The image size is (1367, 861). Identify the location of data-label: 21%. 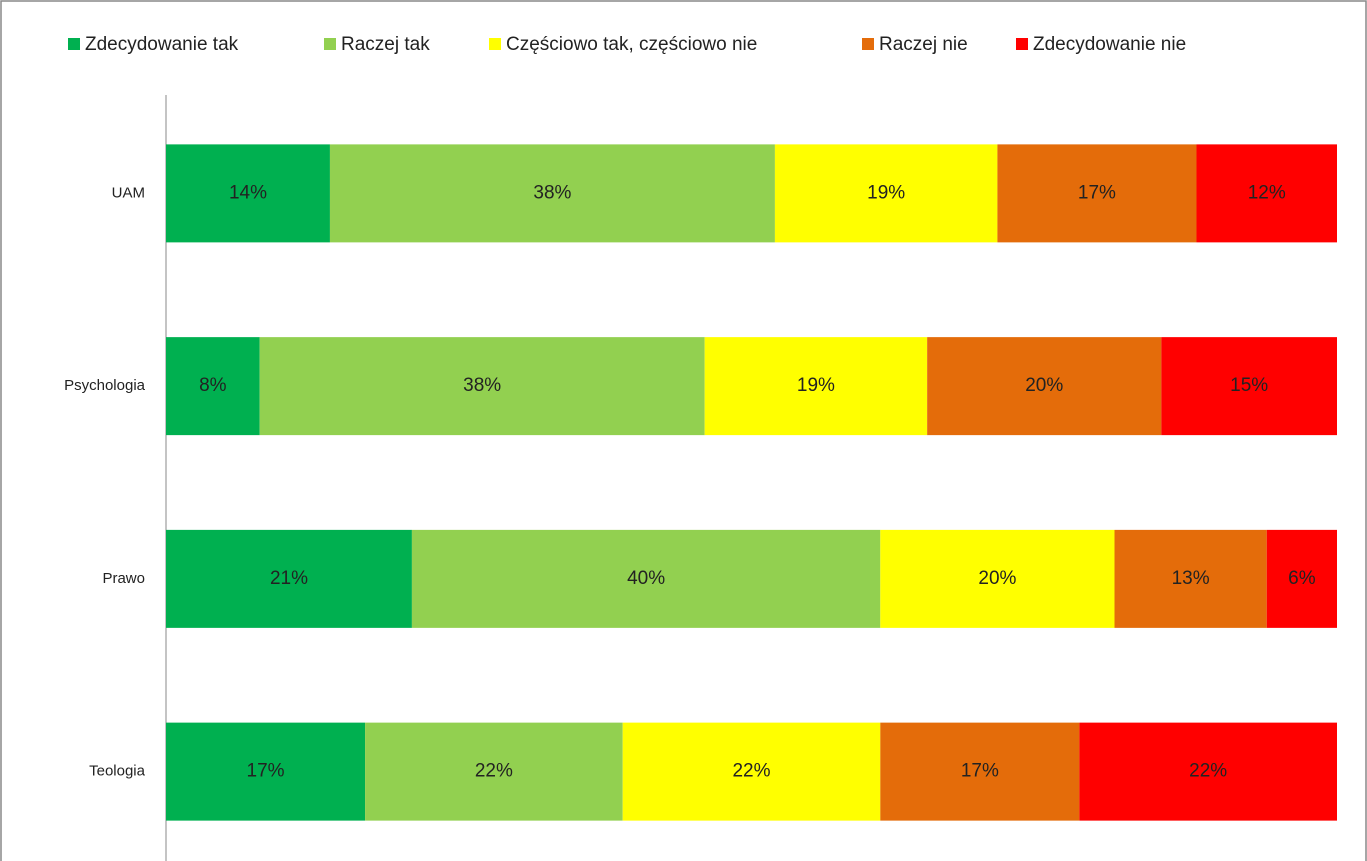
(289, 578).